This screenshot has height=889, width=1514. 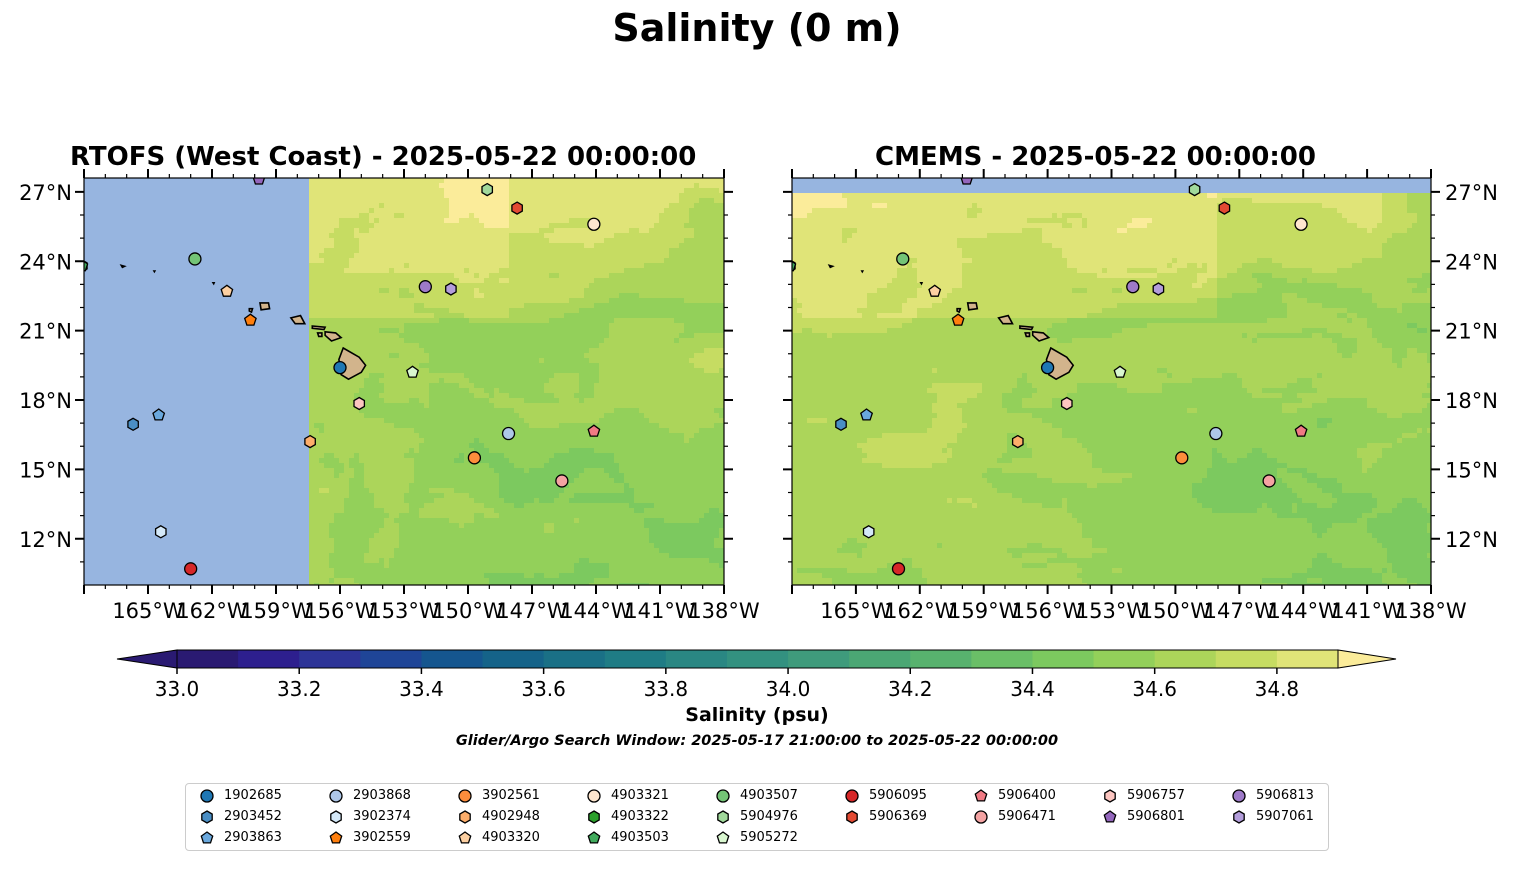 I want to click on nihoa-island, so click(x=921, y=284).